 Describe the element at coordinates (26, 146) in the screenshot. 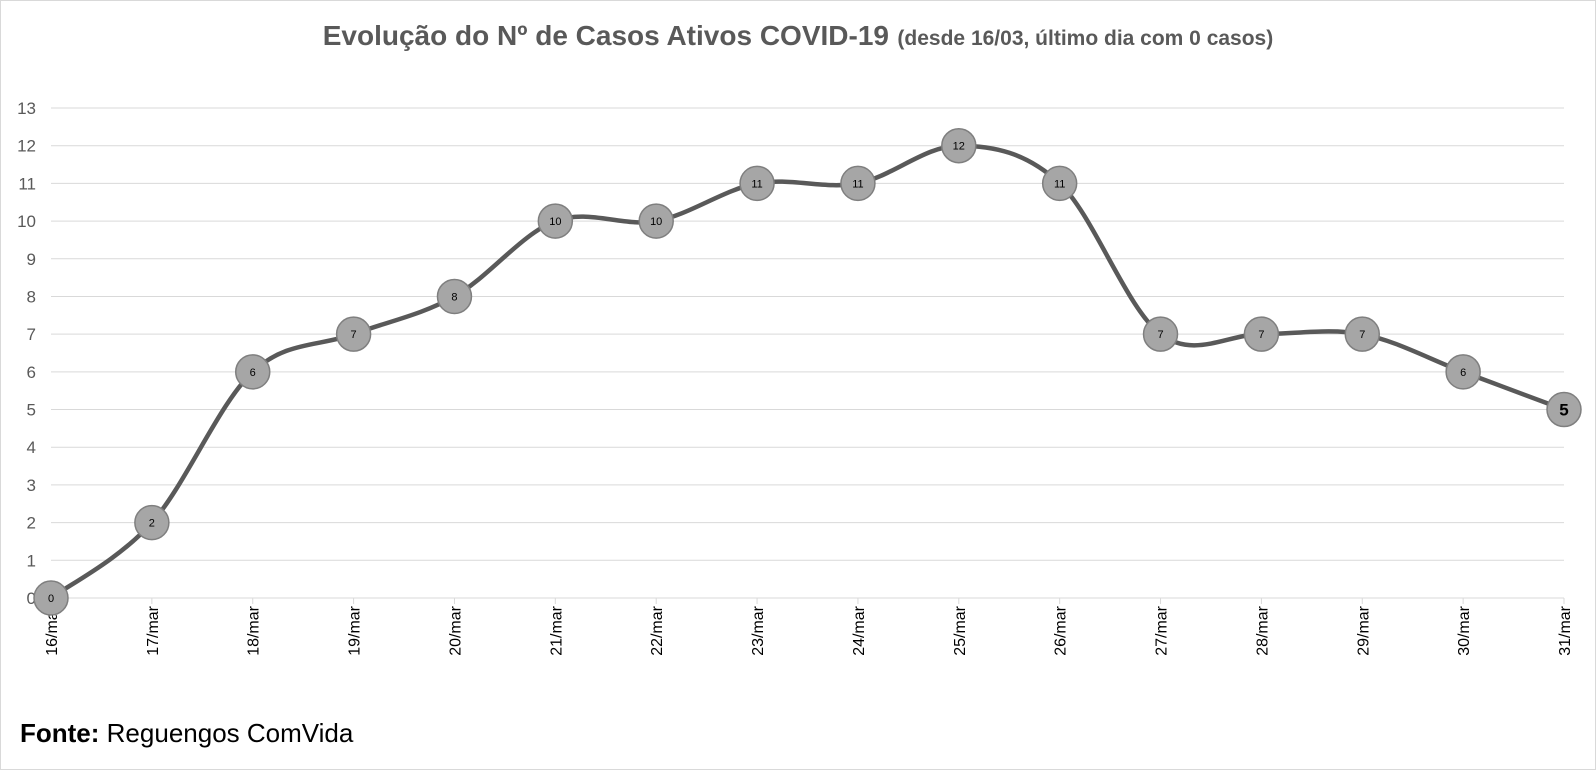

I see `y-tick-label: 12` at that location.